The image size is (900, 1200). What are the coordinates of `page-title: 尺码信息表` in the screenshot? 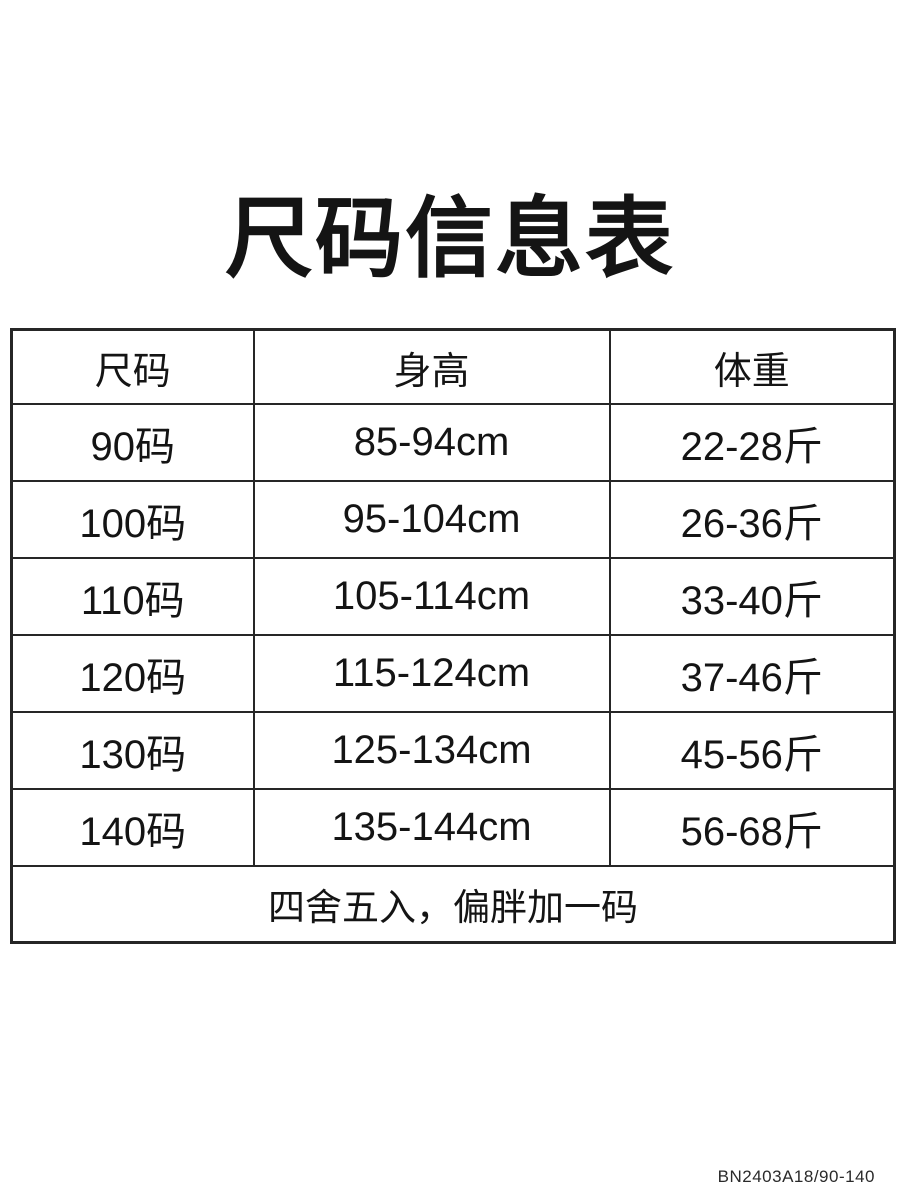 It's located at (449, 238).